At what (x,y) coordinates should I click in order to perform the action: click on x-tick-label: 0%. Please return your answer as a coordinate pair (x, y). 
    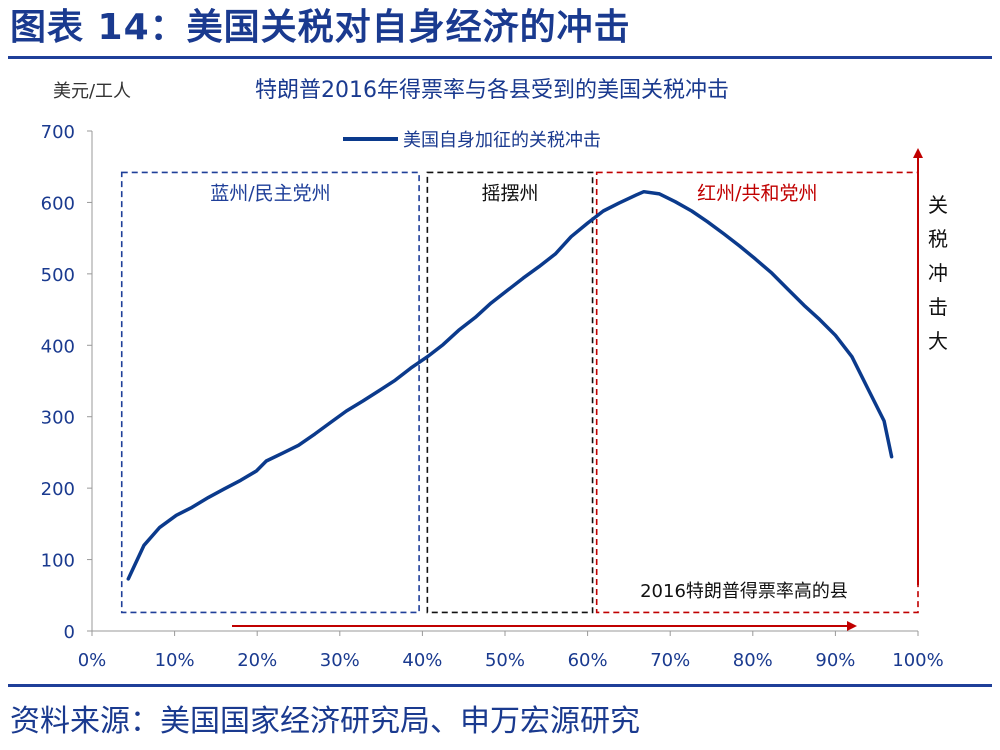
    Looking at the image, I should click on (92, 660).